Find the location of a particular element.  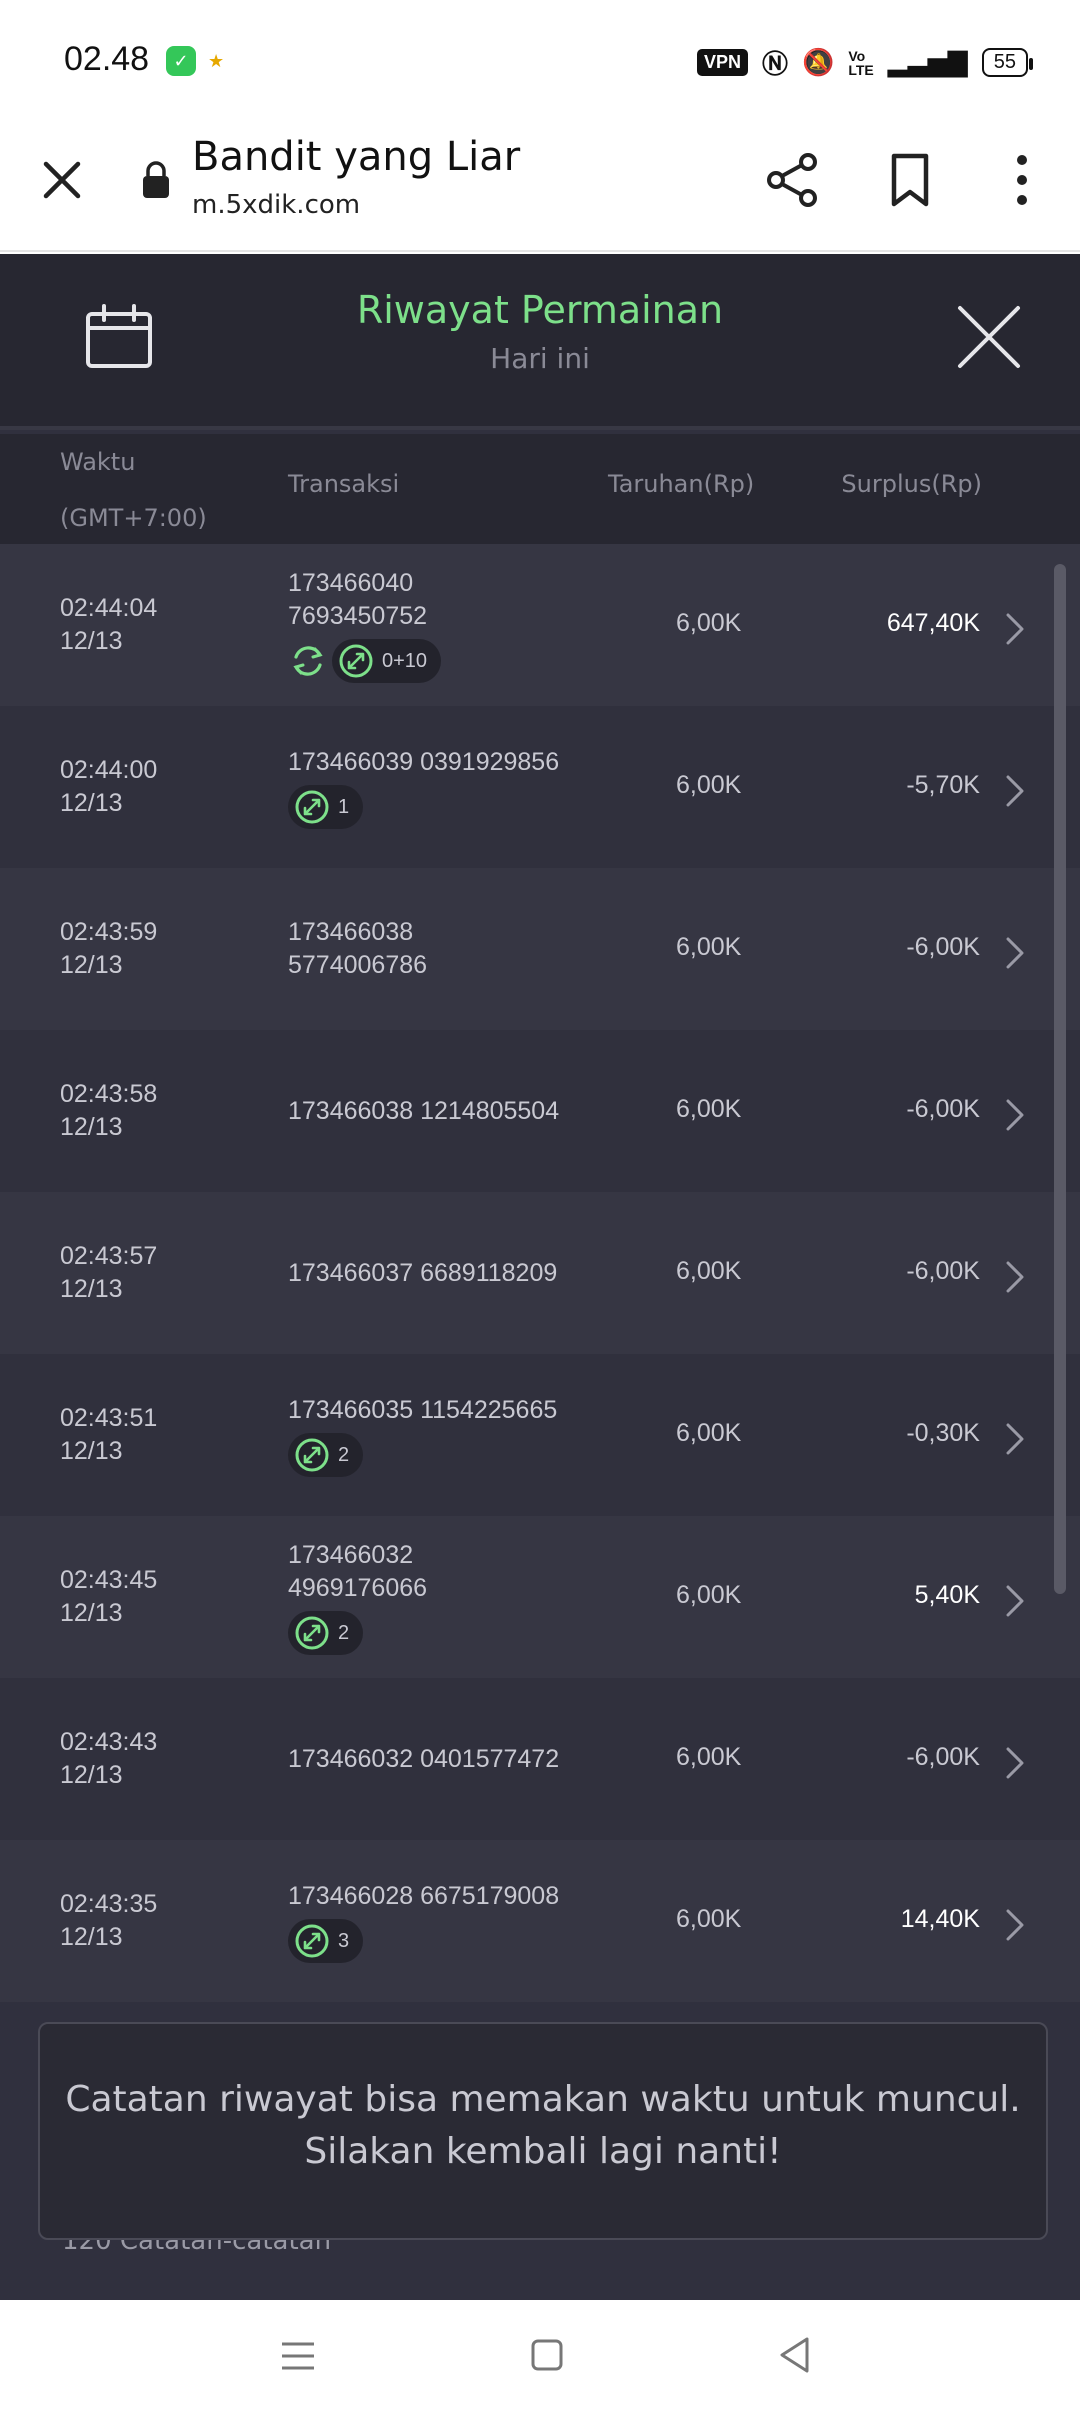

calendar-icon is located at coordinates (119, 337).